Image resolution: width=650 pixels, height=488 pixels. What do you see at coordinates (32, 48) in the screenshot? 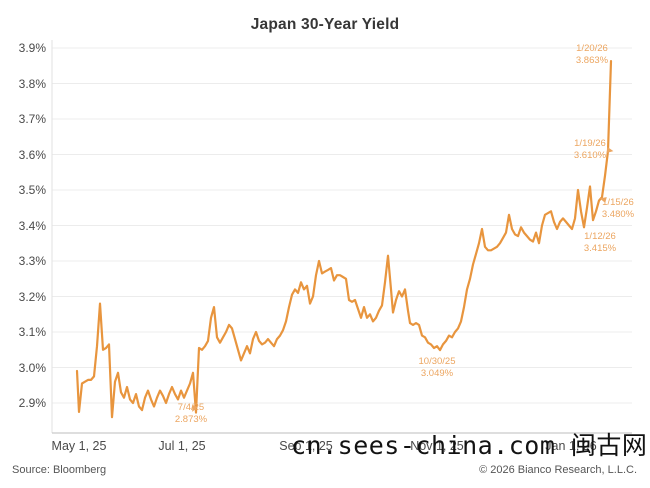
I see `y-tick-label: 3.9%` at bounding box center [32, 48].